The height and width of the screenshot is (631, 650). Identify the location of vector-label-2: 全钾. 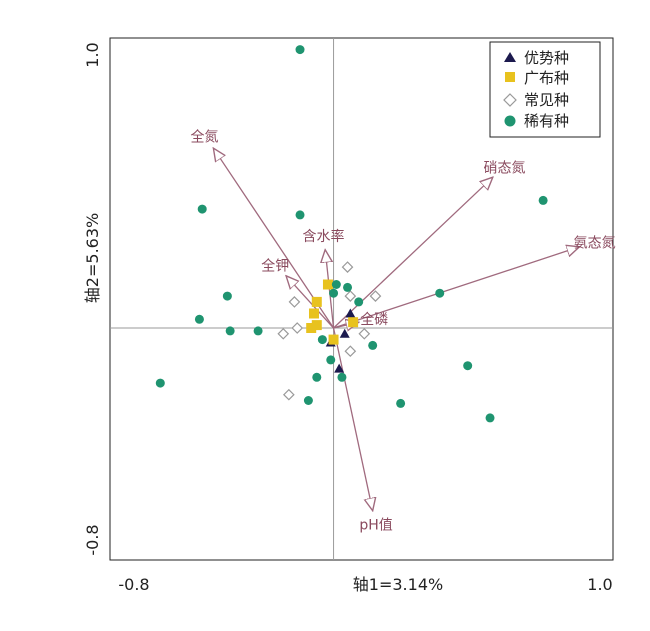
(275, 265).